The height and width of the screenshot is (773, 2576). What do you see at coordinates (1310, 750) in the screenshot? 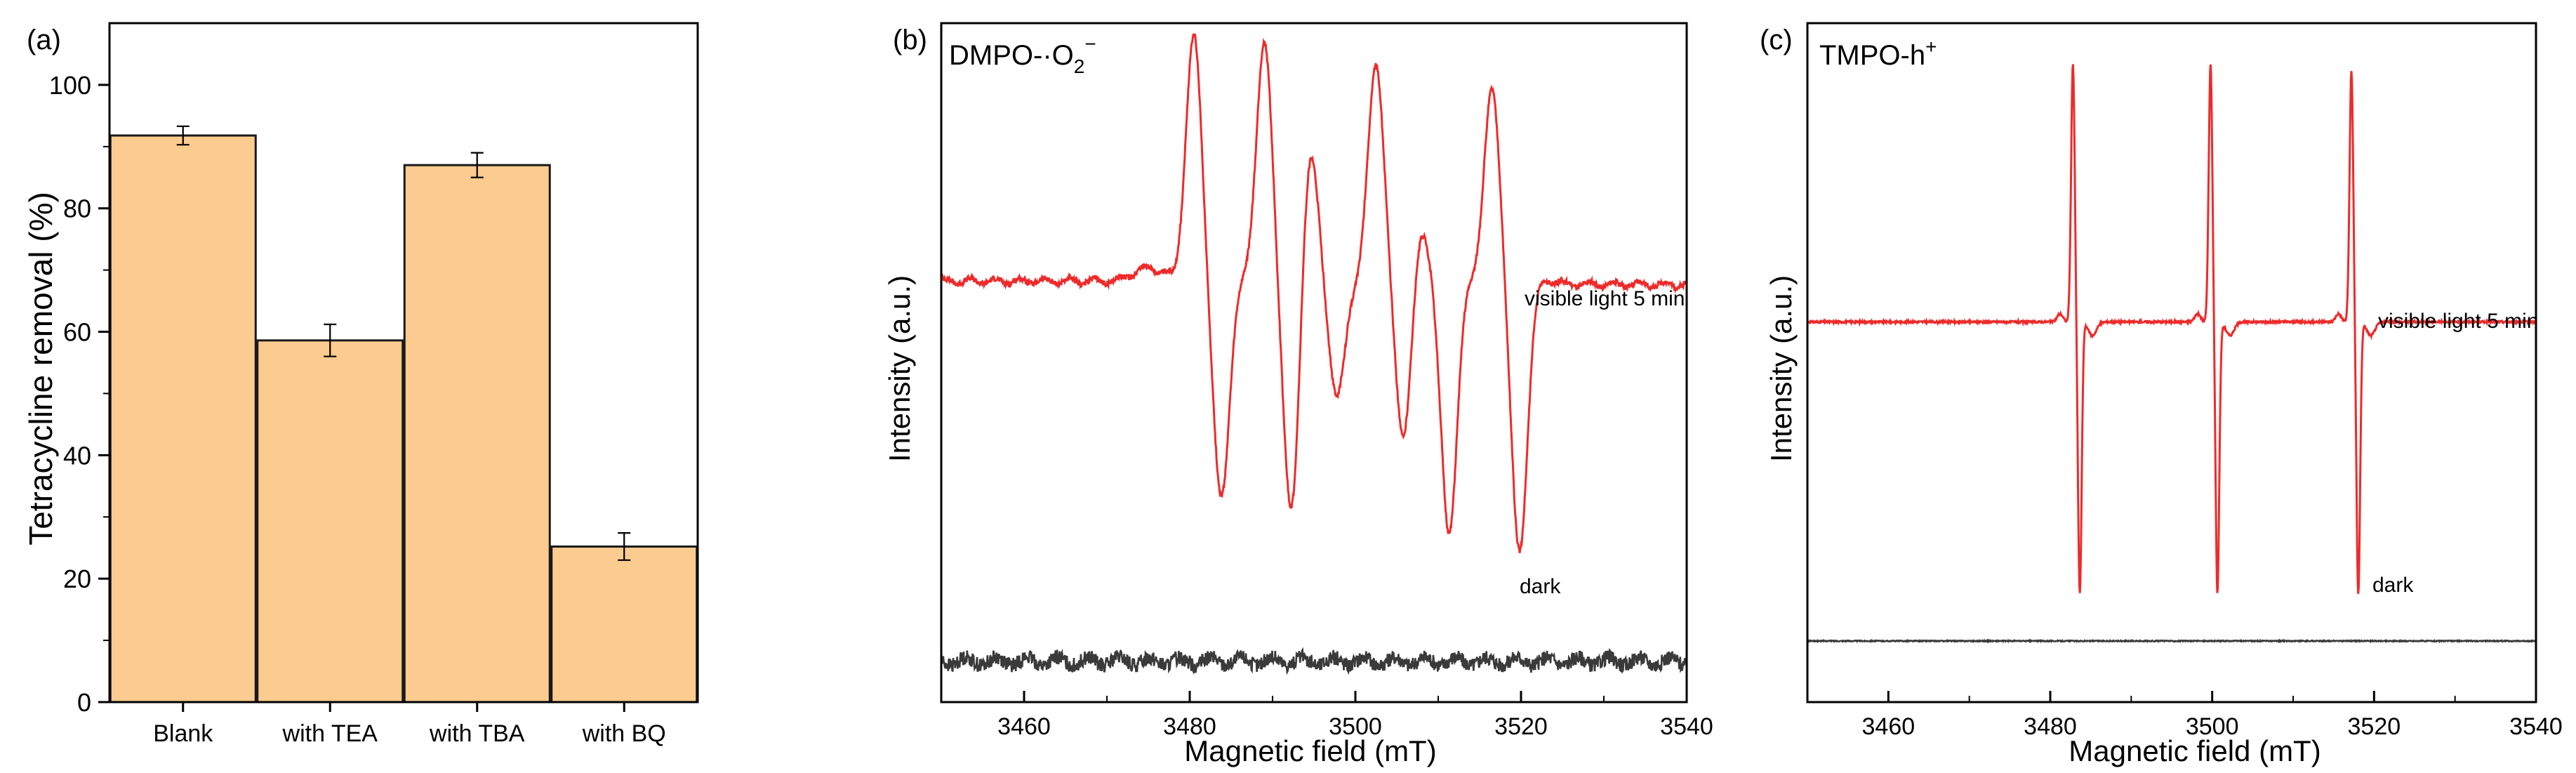
I see `panel-b-xlabel: Magnetic field (mT)` at bounding box center [1310, 750].